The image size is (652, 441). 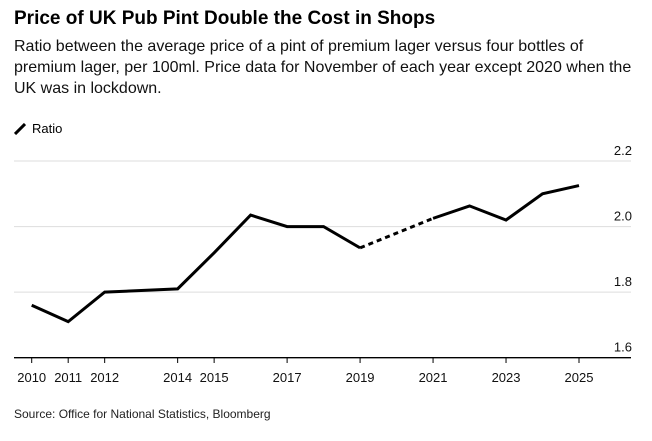 What do you see at coordinates (623, 150) in the screenshot?
I see `y-tick-label: 2.2` at bounding box center [623, 150].